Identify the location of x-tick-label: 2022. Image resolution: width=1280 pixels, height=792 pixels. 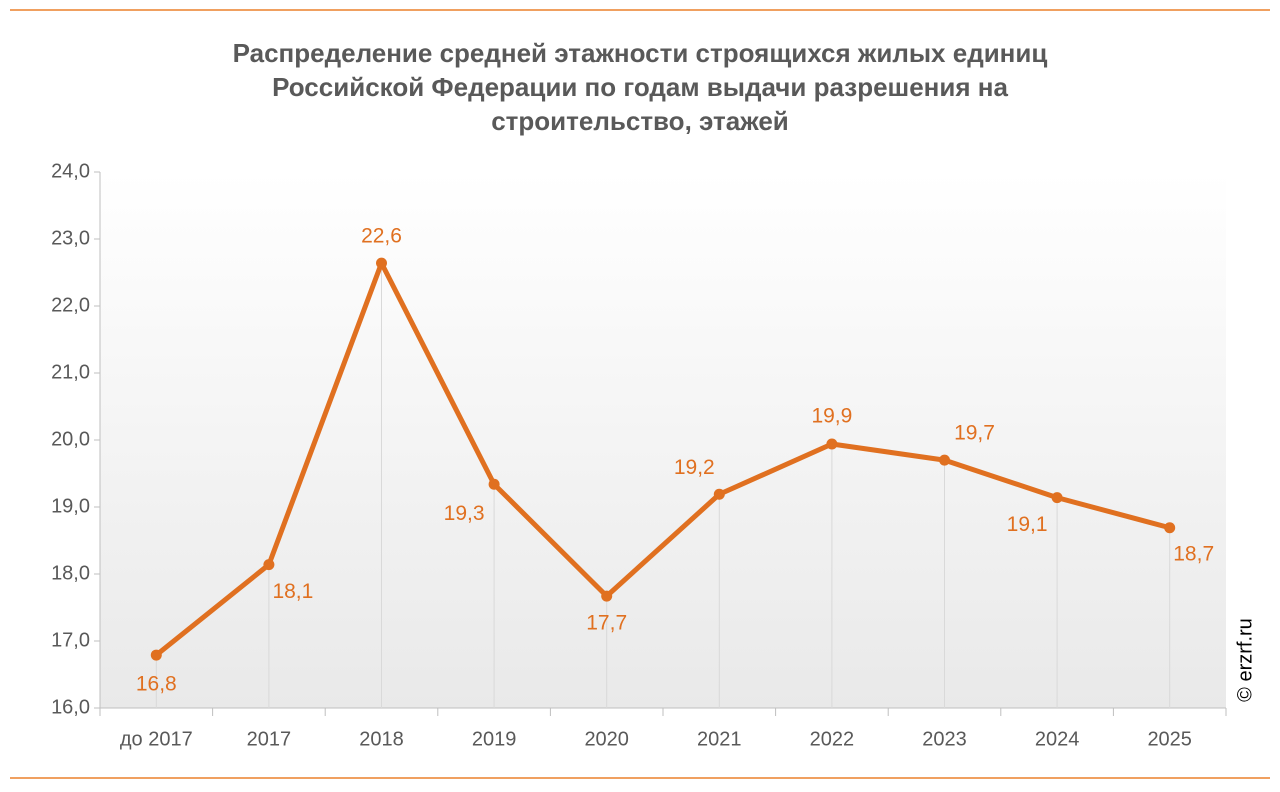
(832, 739).